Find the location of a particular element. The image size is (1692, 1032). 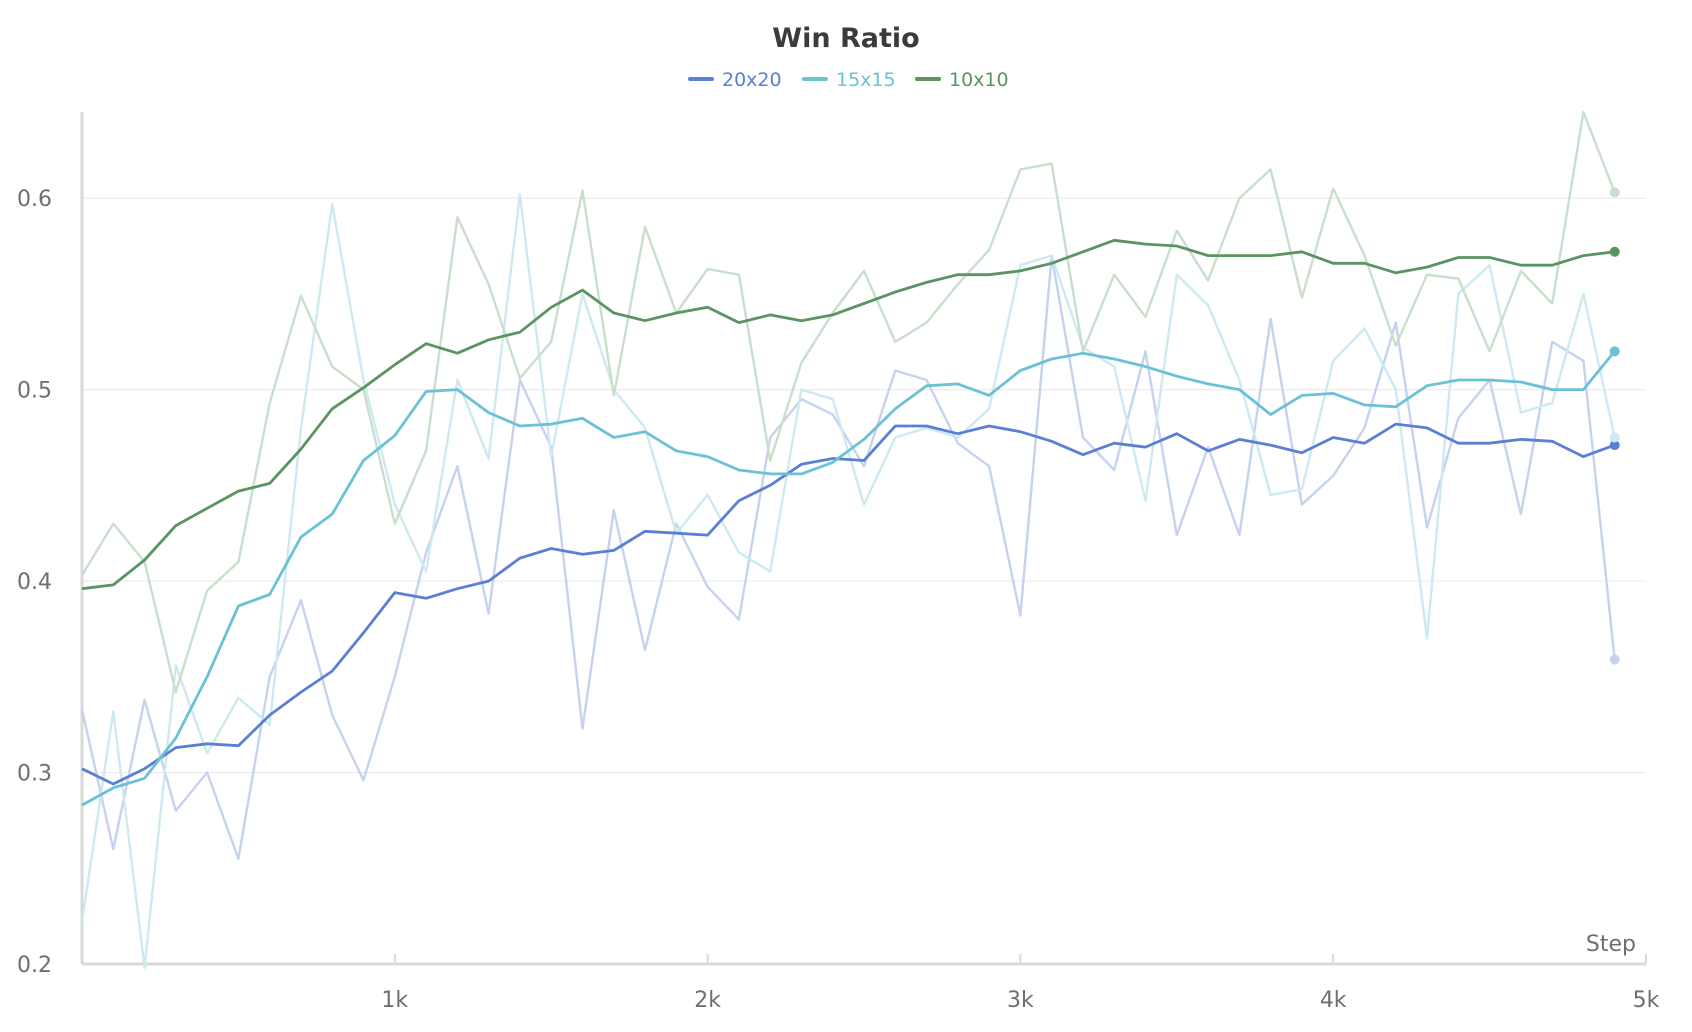

y-tick-label: 0.2 is located at coordinates (34, 965).